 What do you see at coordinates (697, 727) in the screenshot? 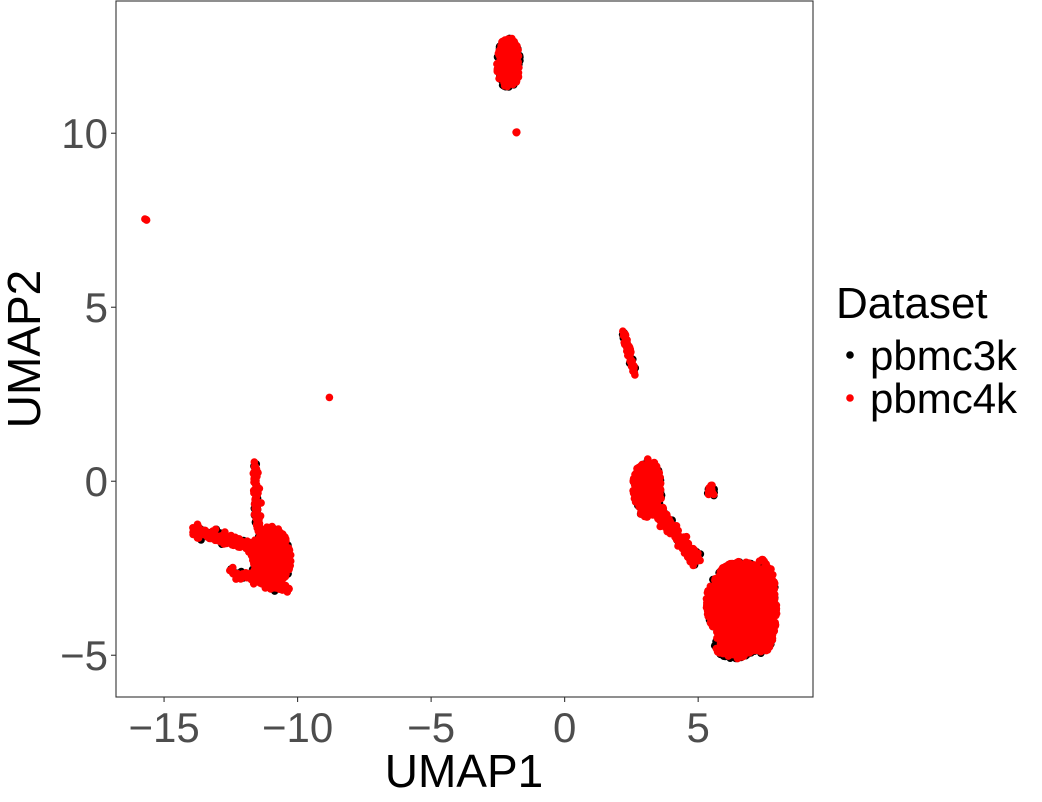
I see `x-tick-label: 5` at bounding box center [697, 727].